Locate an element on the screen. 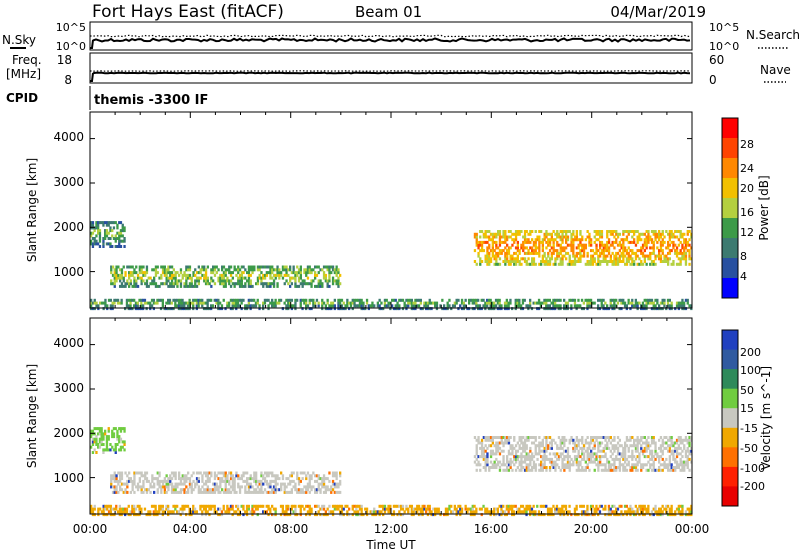 The image size is (800, 554). power-colorbar-segment is located at coordinates (730, 288).